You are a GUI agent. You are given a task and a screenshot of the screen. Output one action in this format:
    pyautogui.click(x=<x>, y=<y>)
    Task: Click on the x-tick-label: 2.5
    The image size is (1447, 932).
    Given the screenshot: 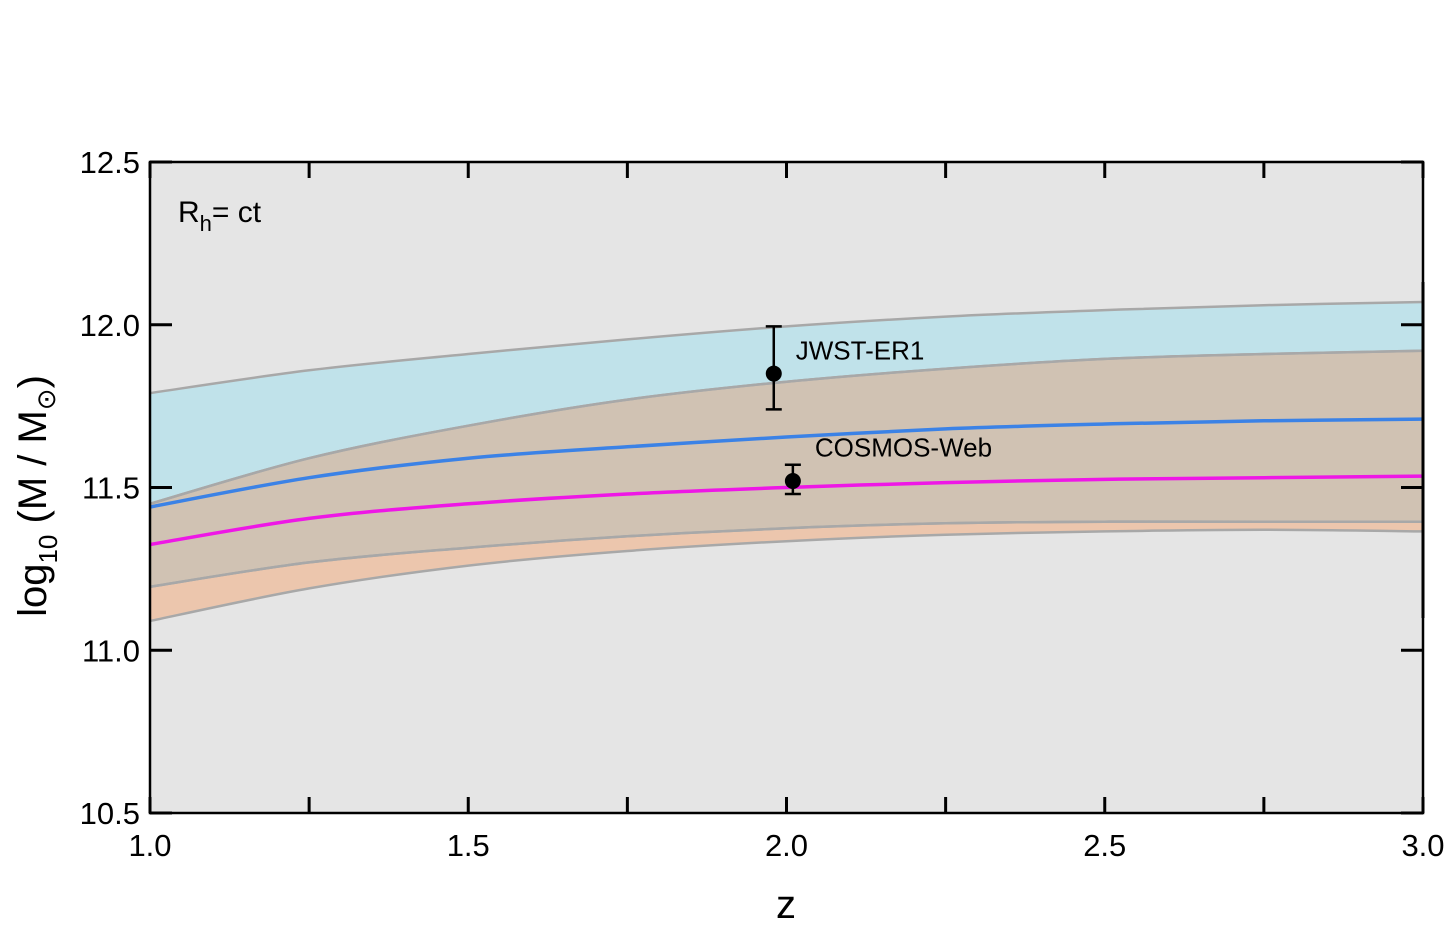 What is the action you would take?
    pyautogui.click(x=1104, y=845)
    